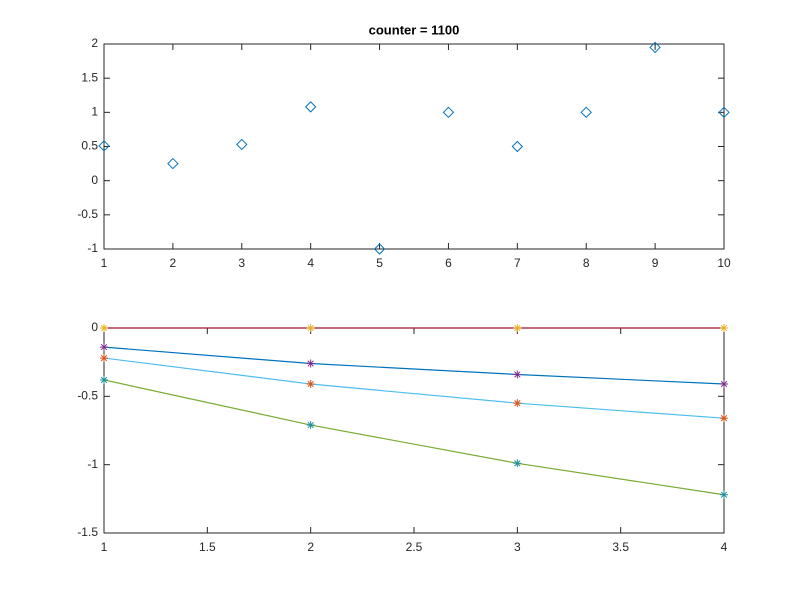  I want to click on x-tick-label: 9, so click(655, 263).